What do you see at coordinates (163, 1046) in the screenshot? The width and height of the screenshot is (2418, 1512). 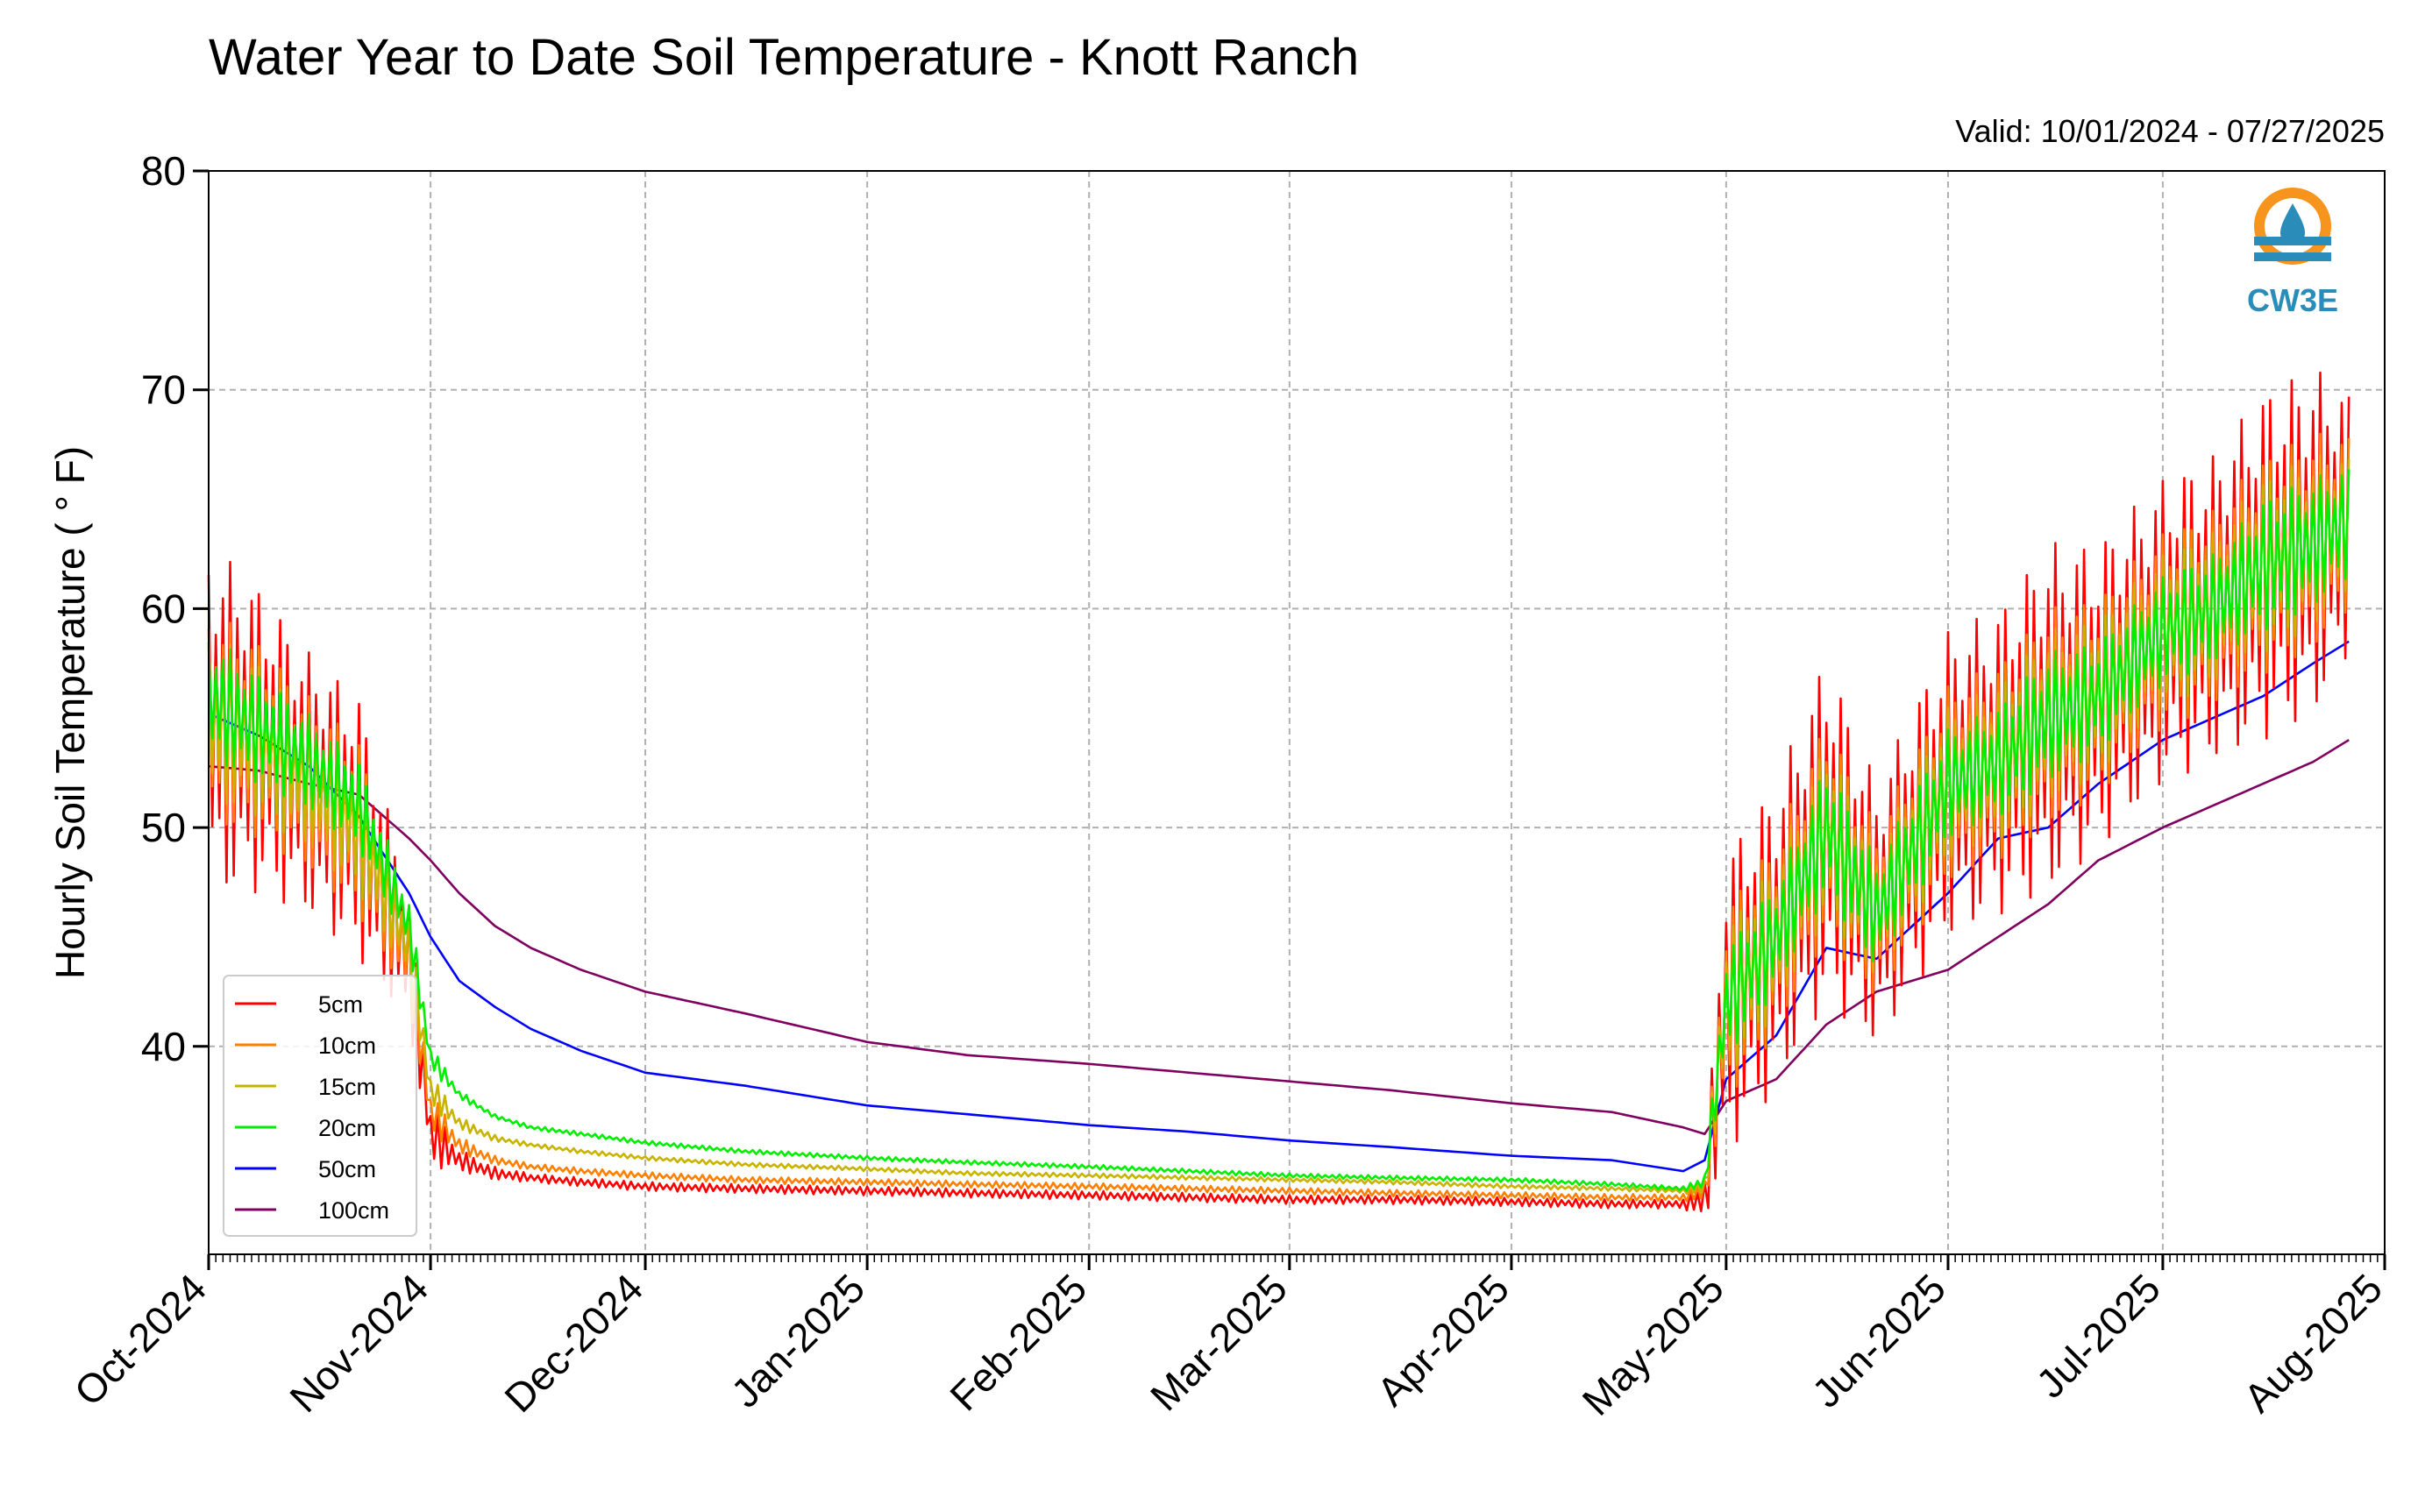 I see `y-tick-label: 40` at bounding box center [163, 1046].